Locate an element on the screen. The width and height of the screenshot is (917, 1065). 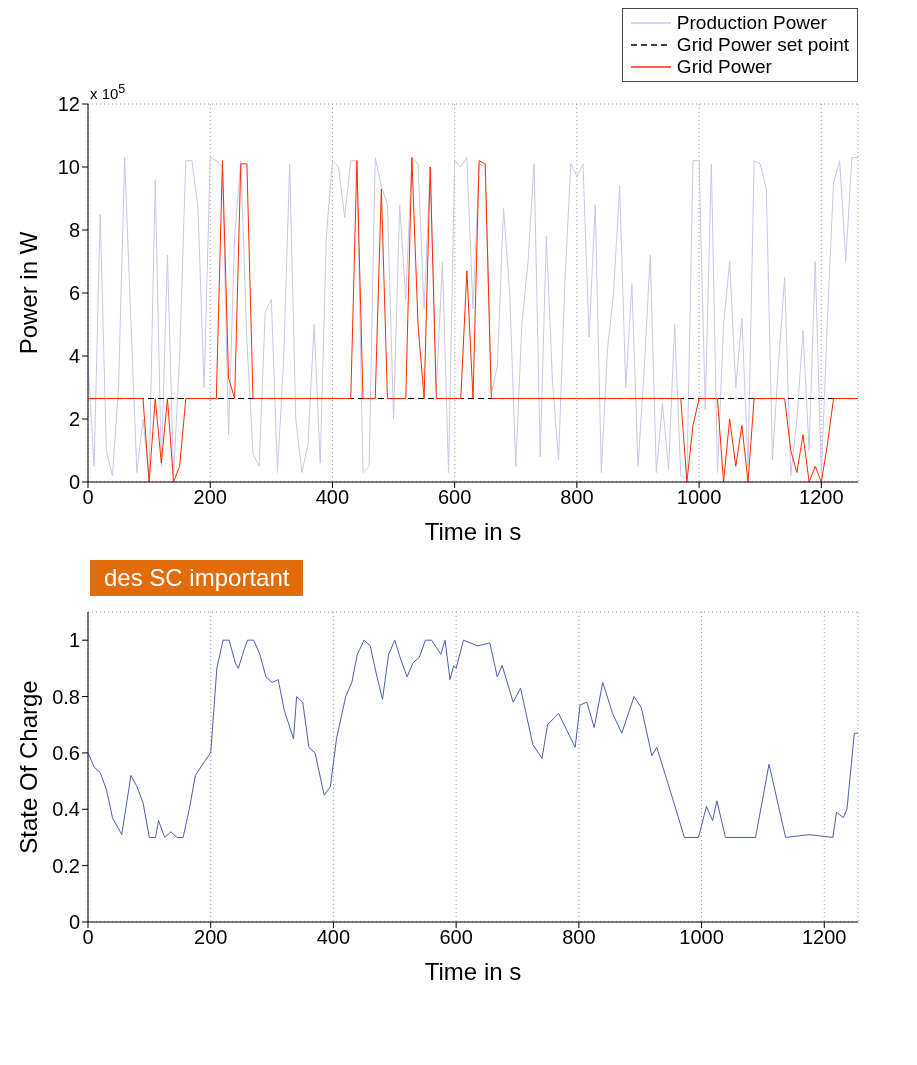
y-tick-label: 1 is located at coordinates (74, 640).